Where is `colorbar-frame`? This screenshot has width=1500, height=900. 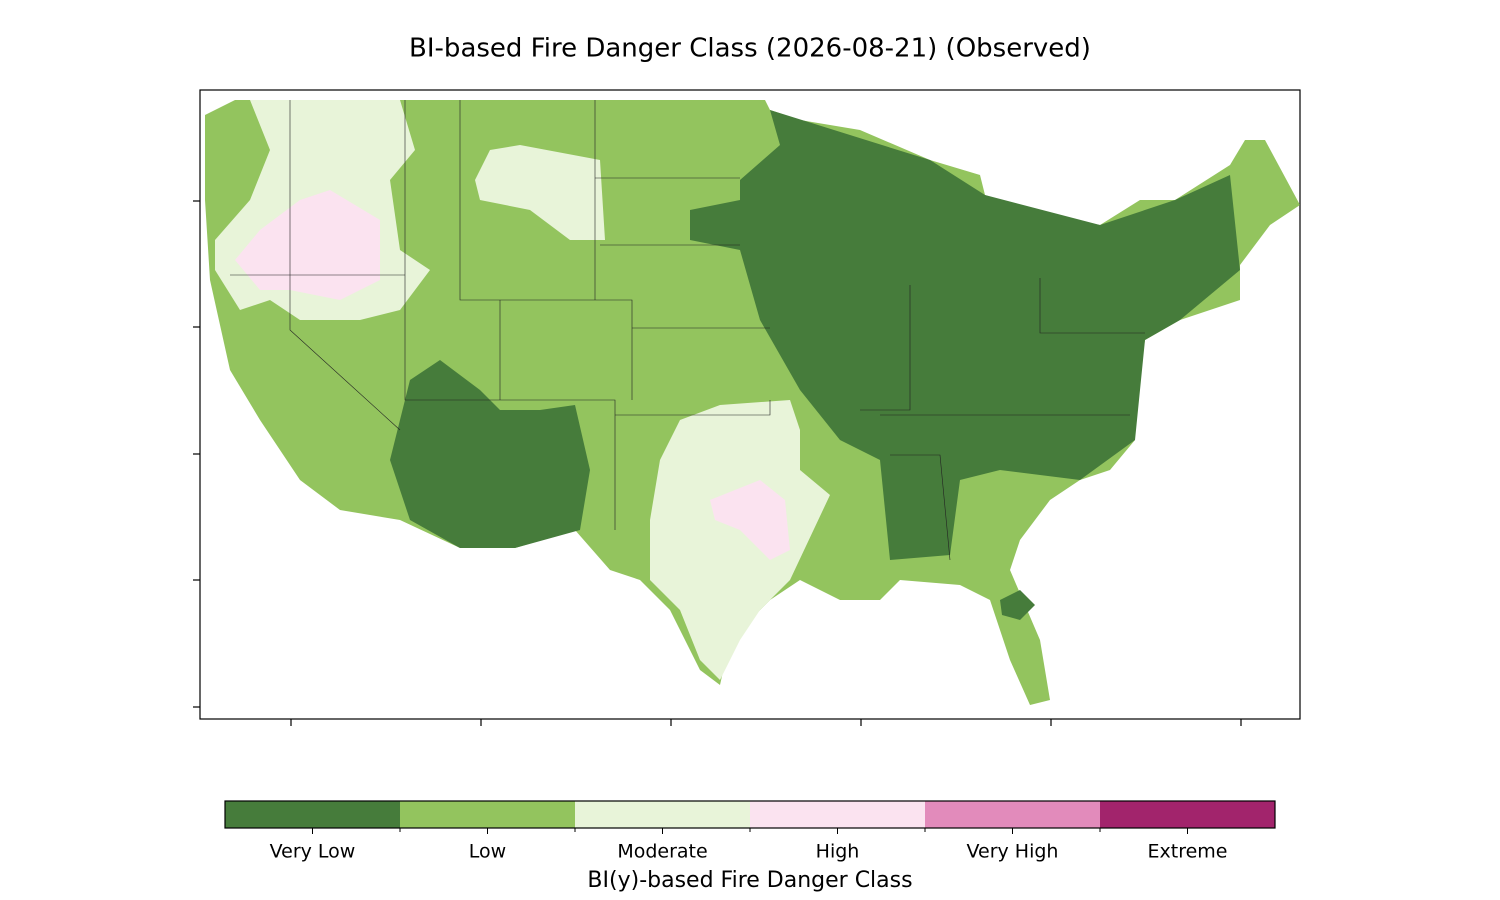
colorbar-frame is located at coordinates (750, 814).